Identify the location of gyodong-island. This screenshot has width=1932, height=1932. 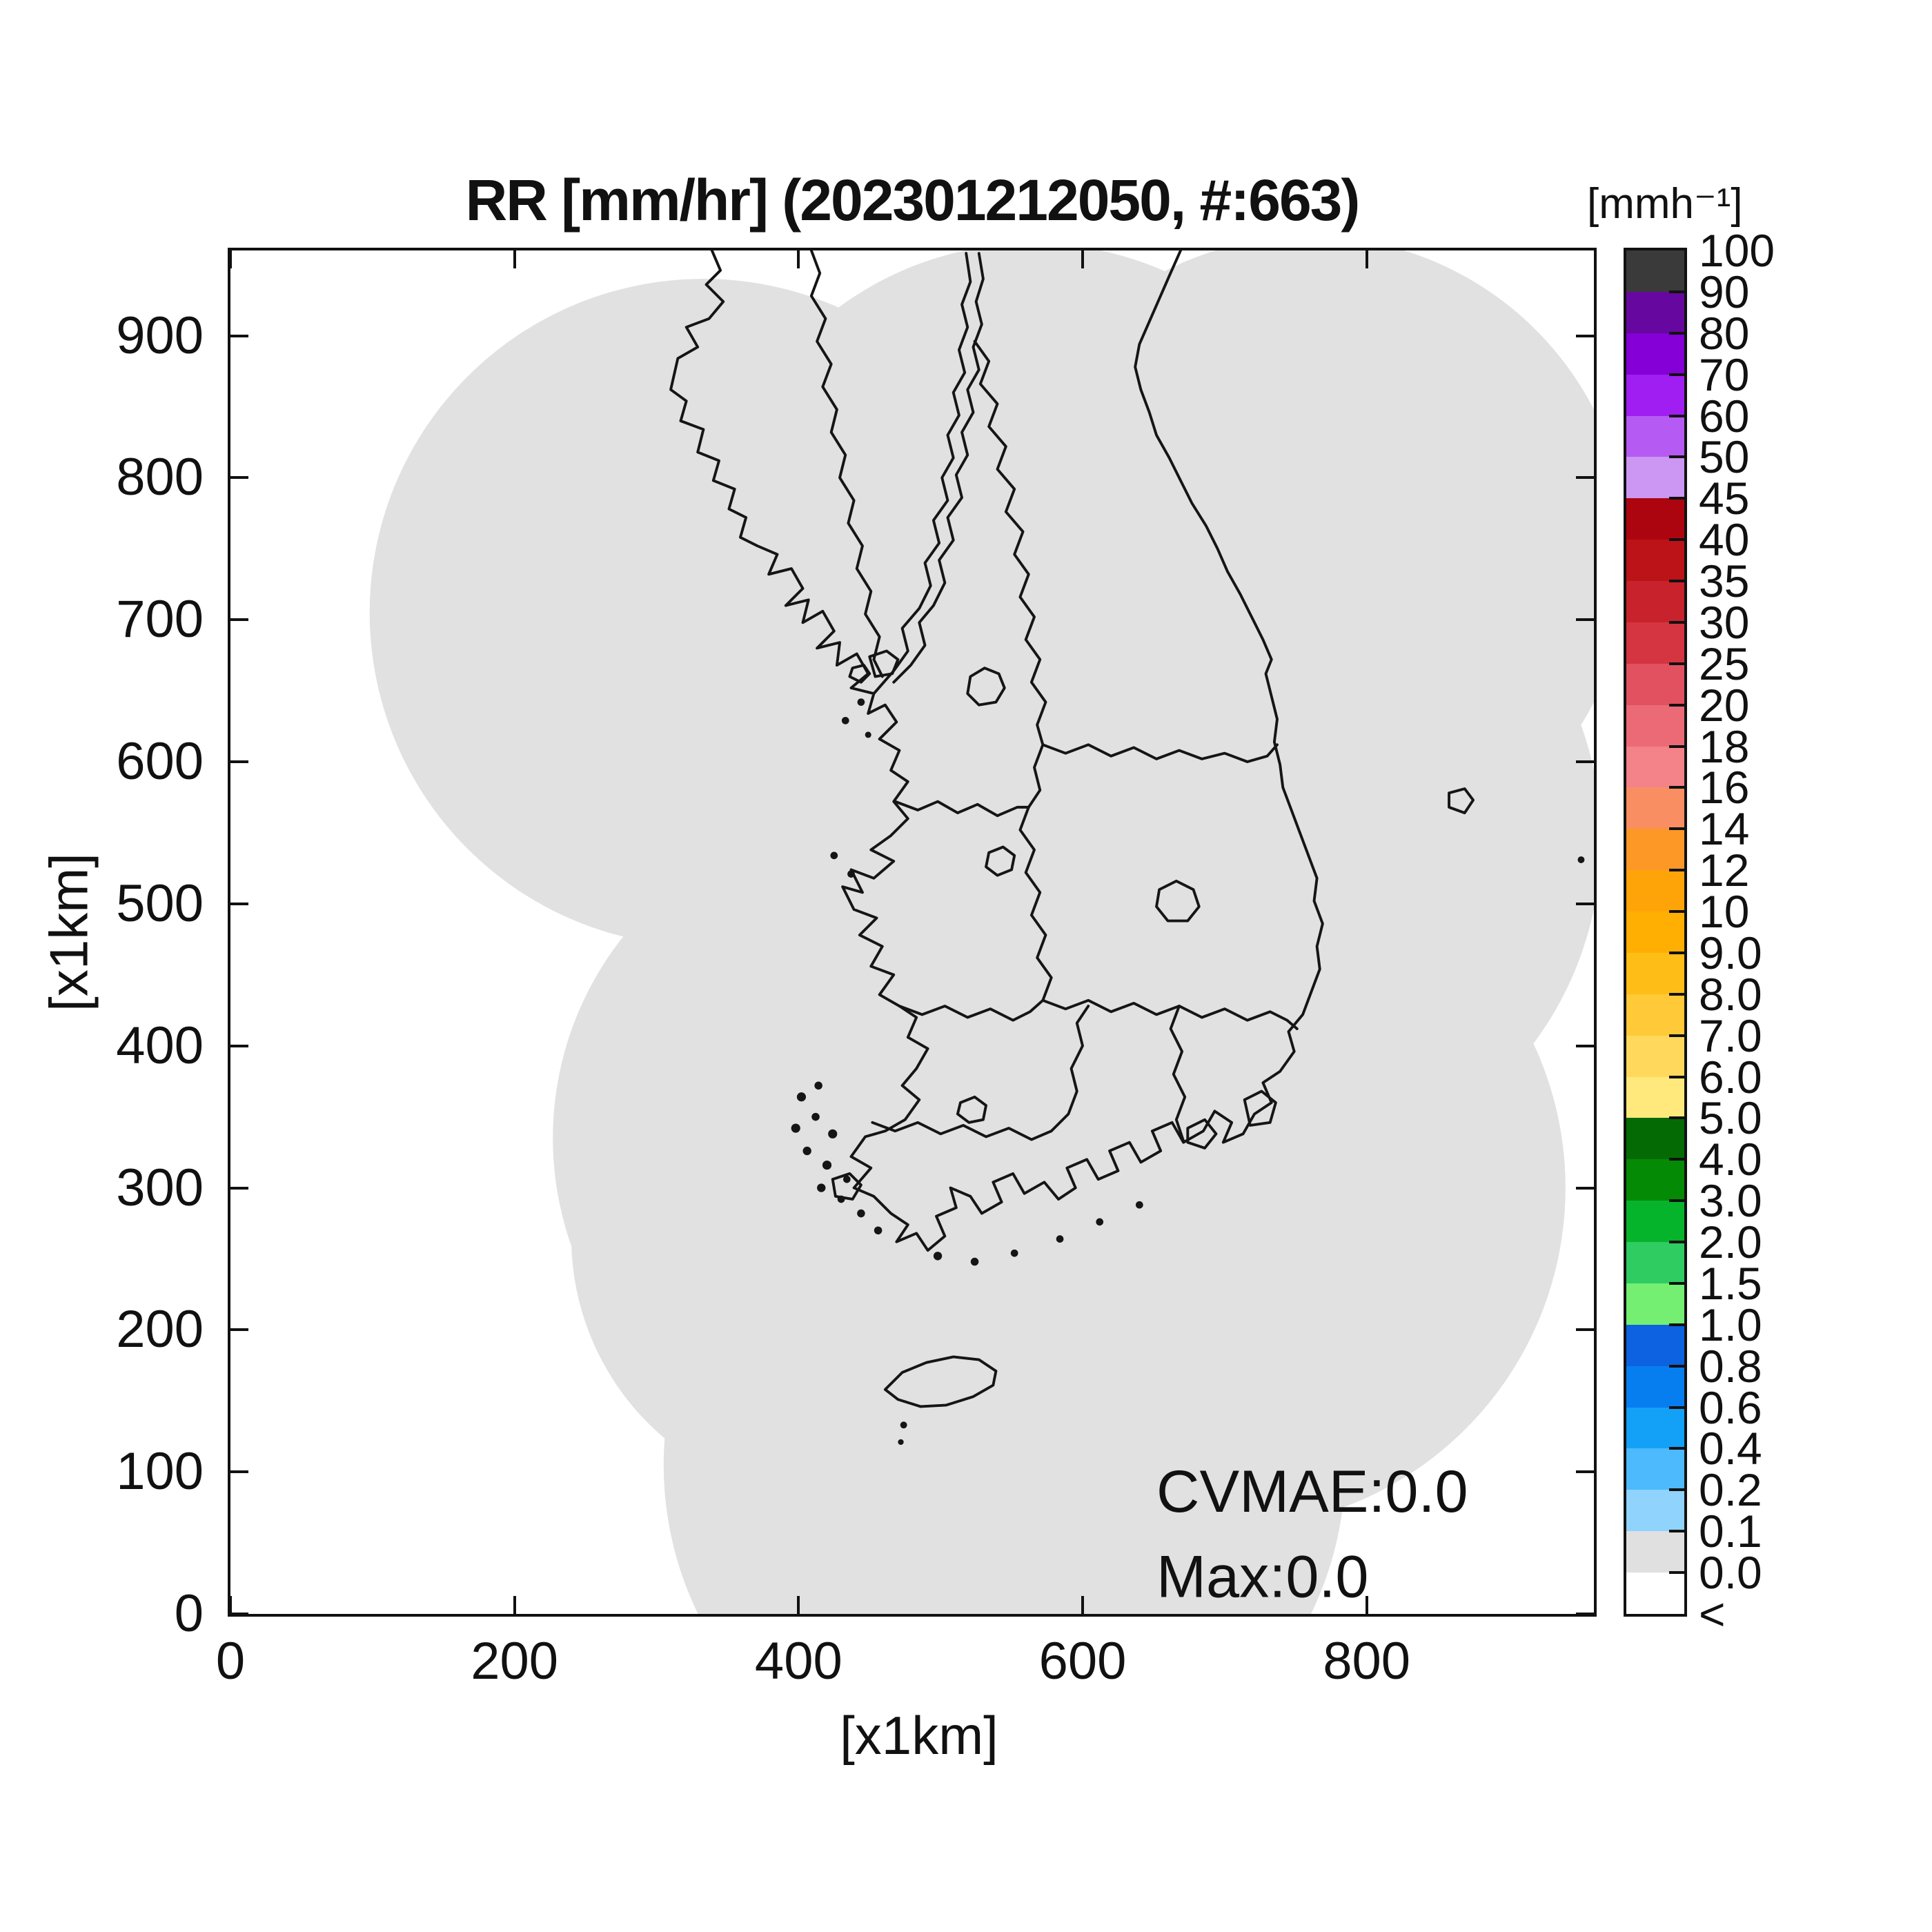
(859, 674).